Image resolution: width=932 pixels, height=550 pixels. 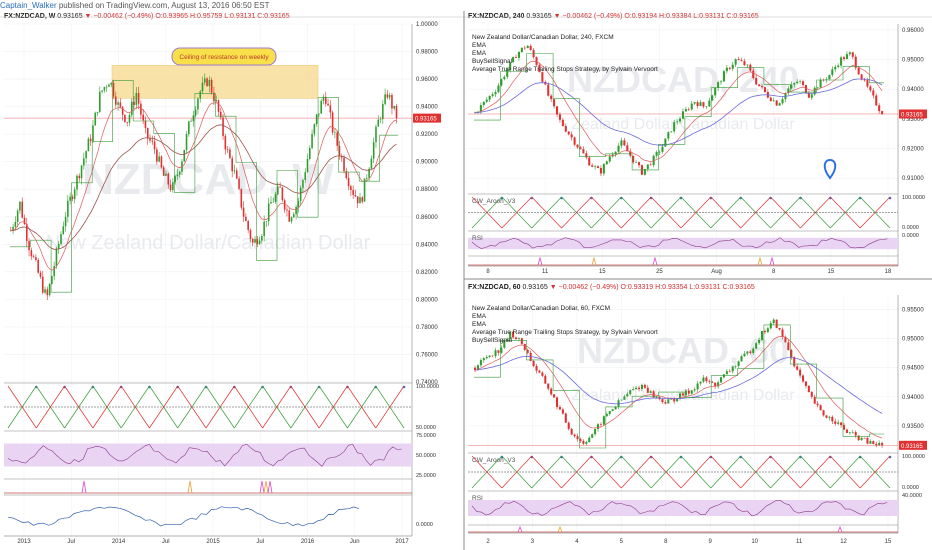 I want to click on aroon-down-line, so click(x=681, y=212).